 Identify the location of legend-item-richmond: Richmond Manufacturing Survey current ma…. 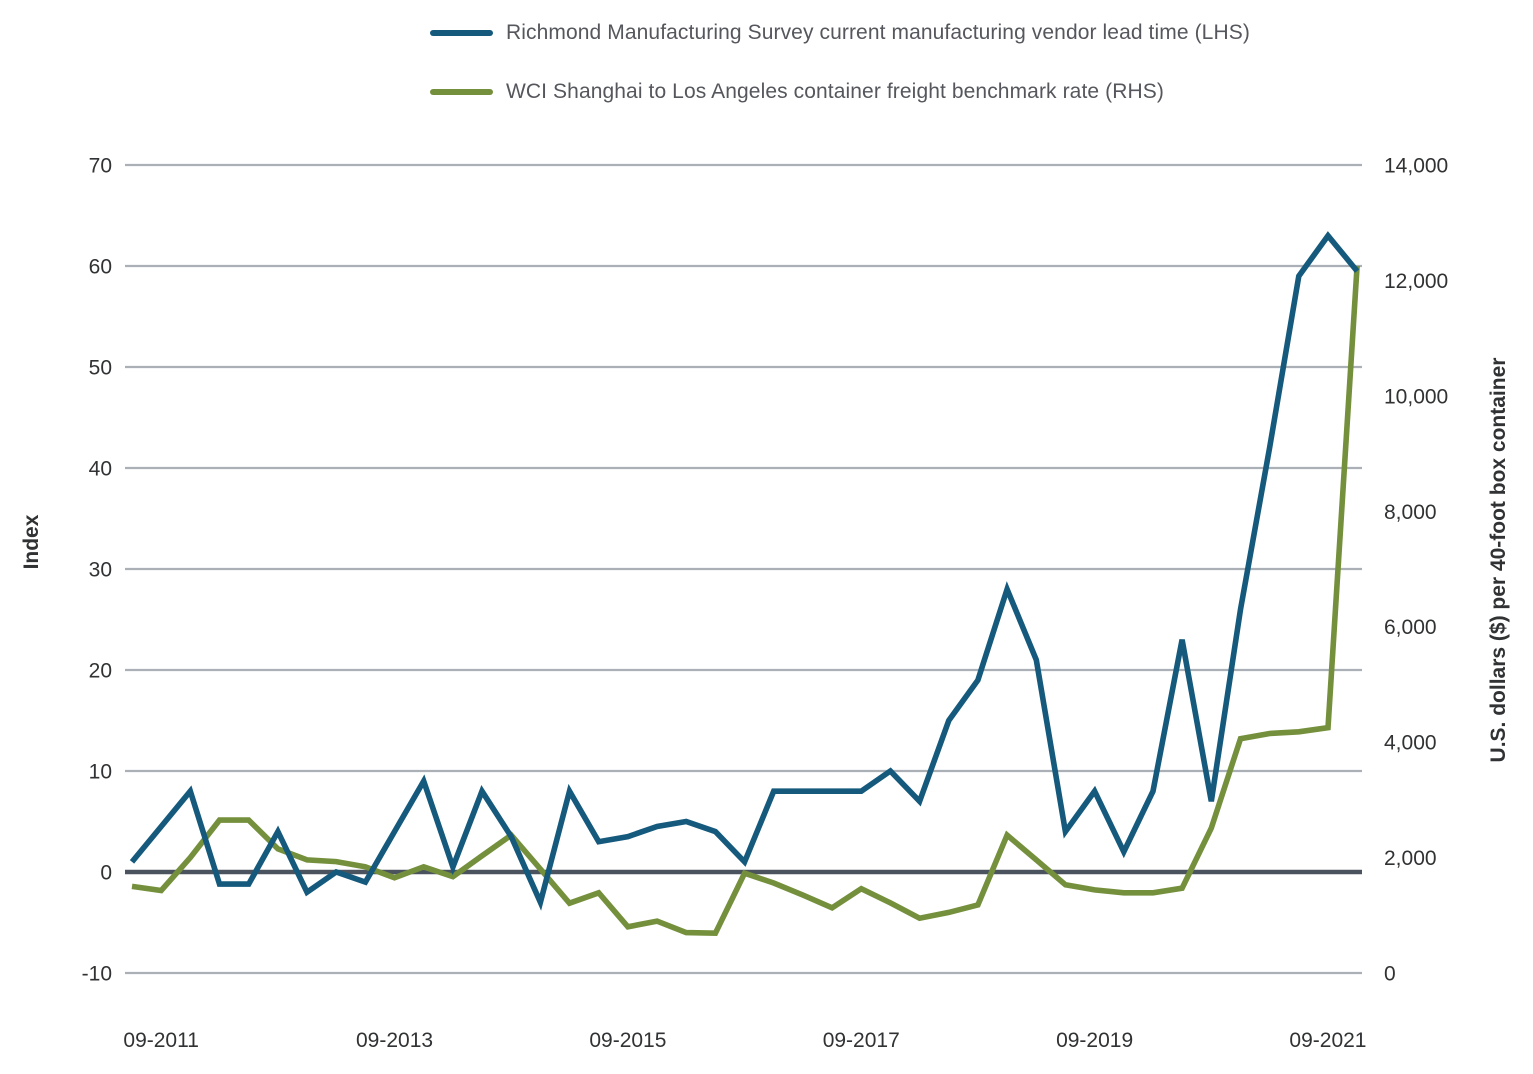
(840, 33).